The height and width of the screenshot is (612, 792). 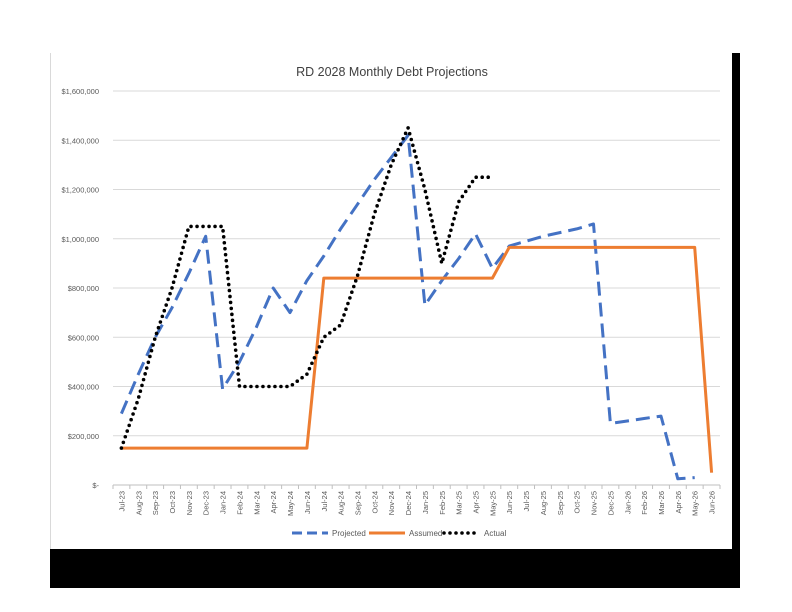 What do you see at coordinates (526, 501) in the screenshot?
I see `x-tick-label: Jul-25` at bounding box center [526, 501].